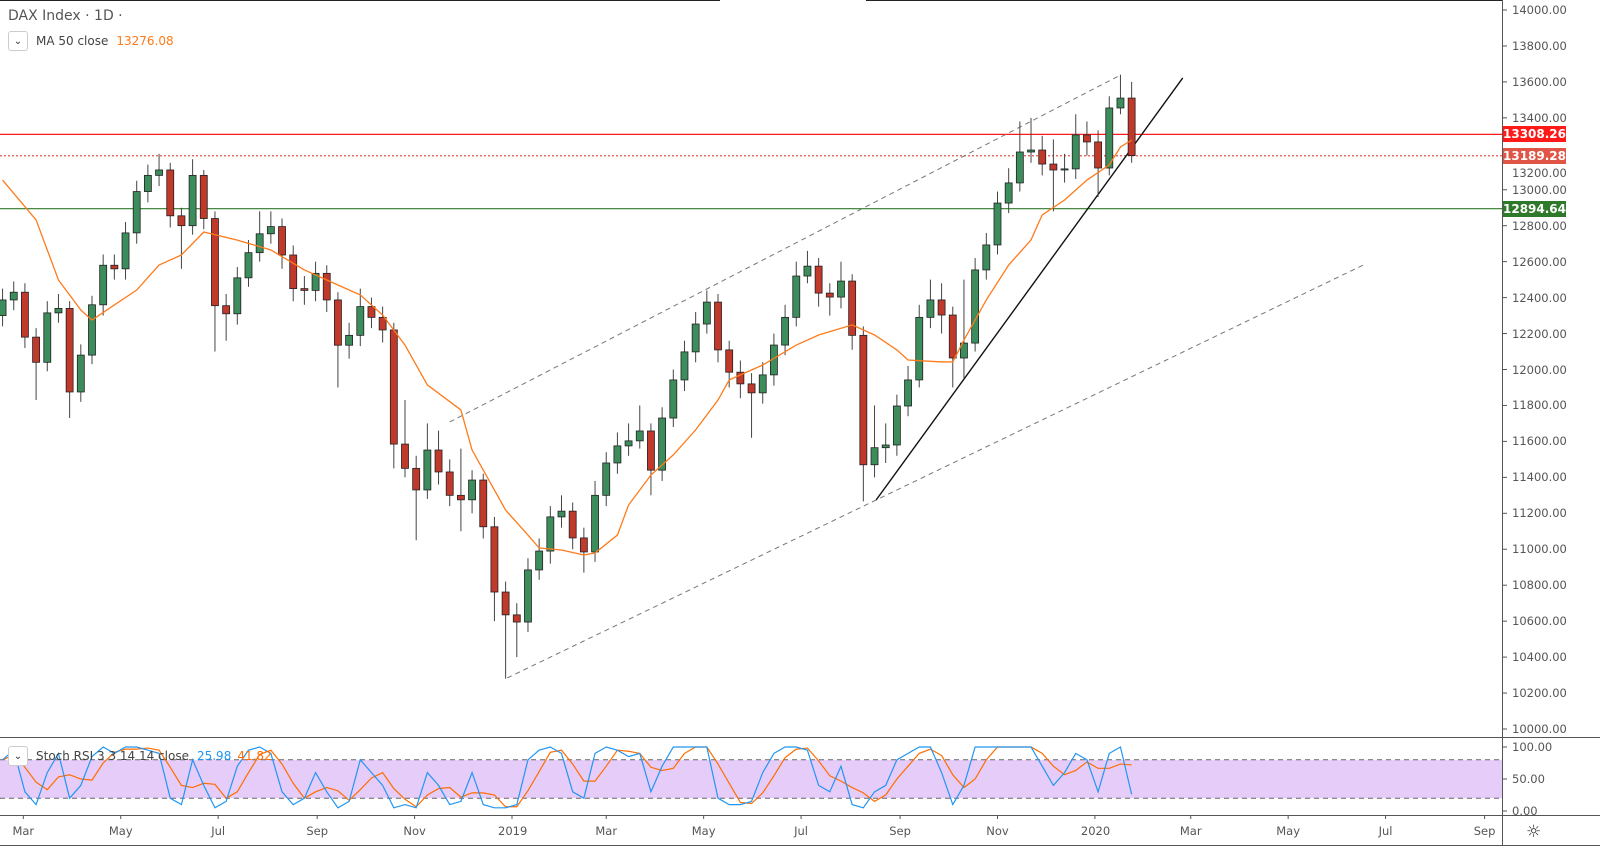  I want to click on window-edge, so click(1184, 0).